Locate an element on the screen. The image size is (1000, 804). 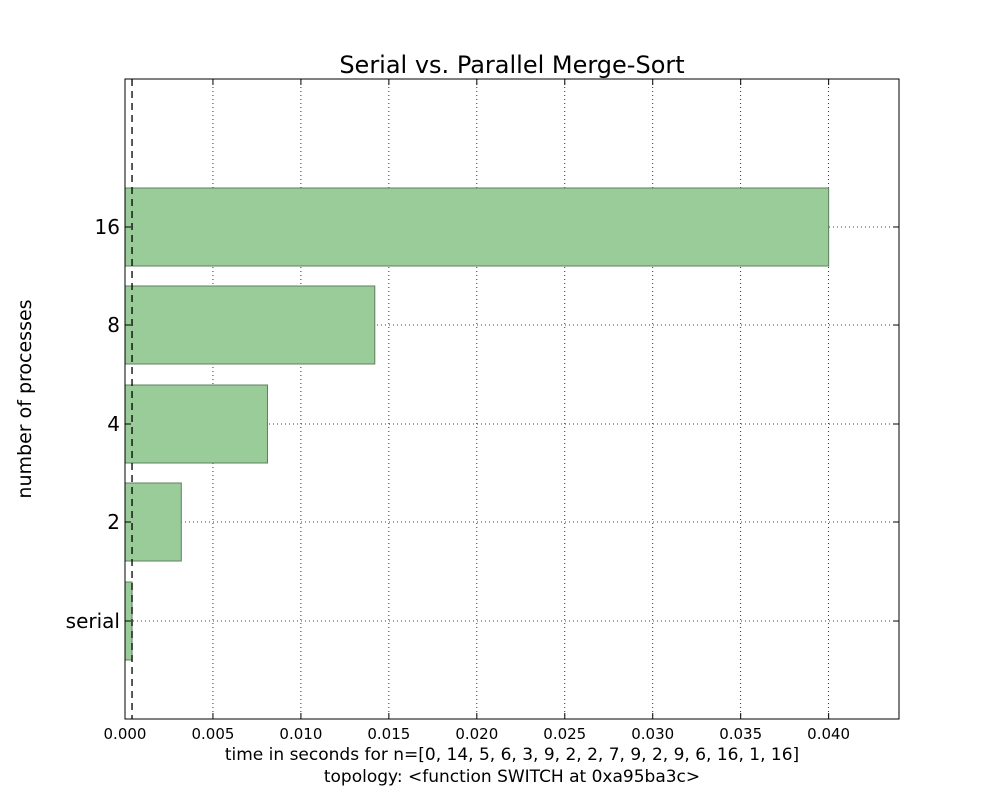
y-tick-label-2: 2 is located at coordinates (113, 522).